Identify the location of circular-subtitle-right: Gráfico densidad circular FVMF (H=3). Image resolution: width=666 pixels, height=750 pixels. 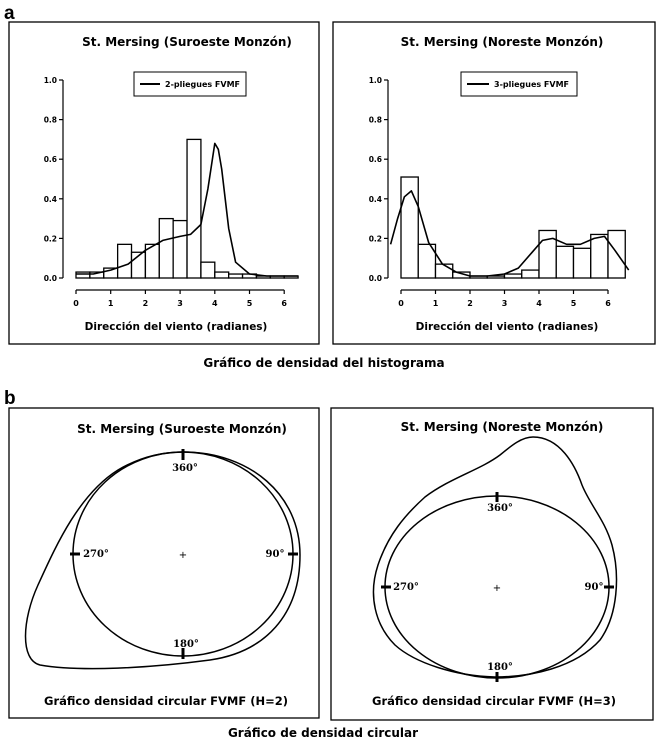
(494, 701).